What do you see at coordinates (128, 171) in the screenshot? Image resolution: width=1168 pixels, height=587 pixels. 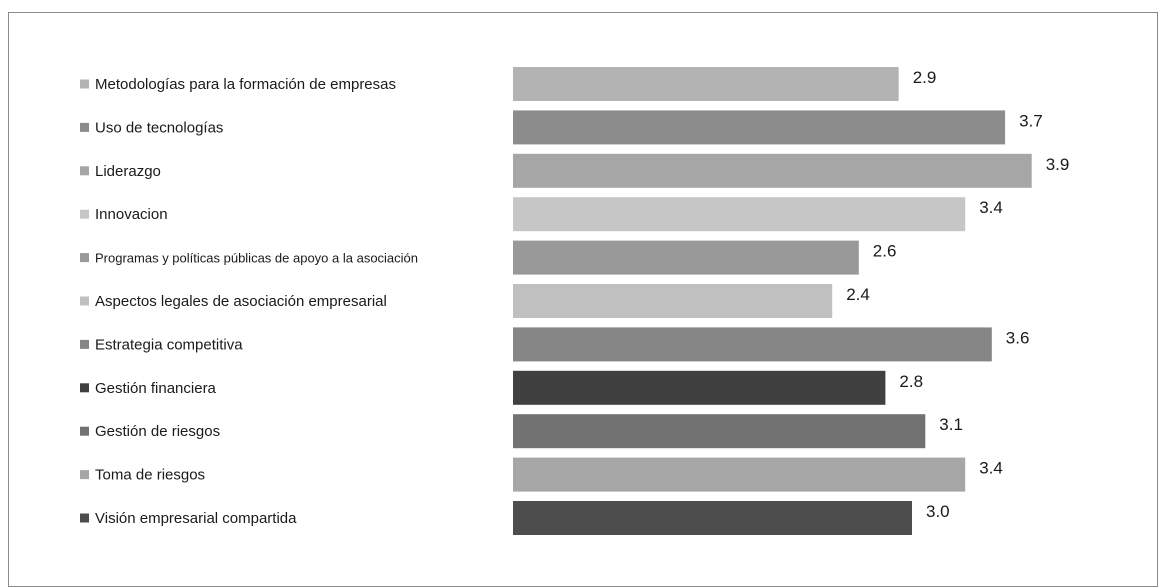 I see `category-label: Liderazgo` at bounding box center [128, 171].